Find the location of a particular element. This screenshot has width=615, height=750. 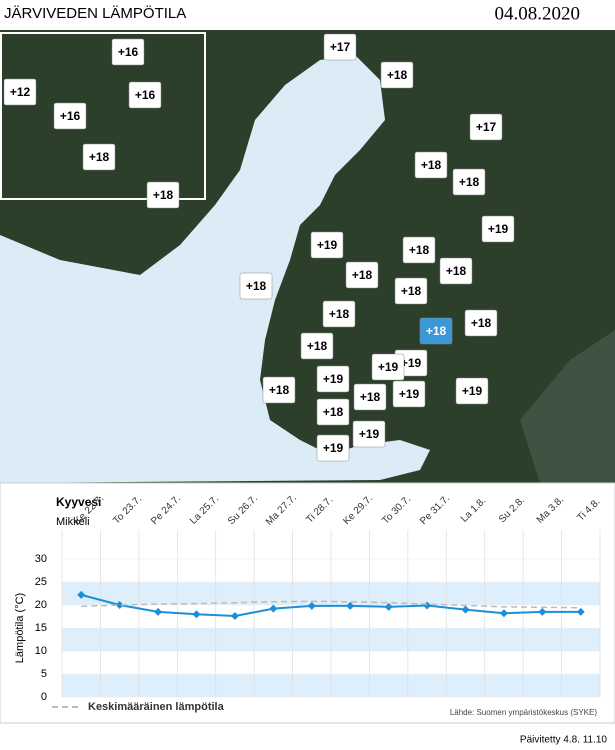

y-tick-label: 30 is located at coordinates (41, 559).